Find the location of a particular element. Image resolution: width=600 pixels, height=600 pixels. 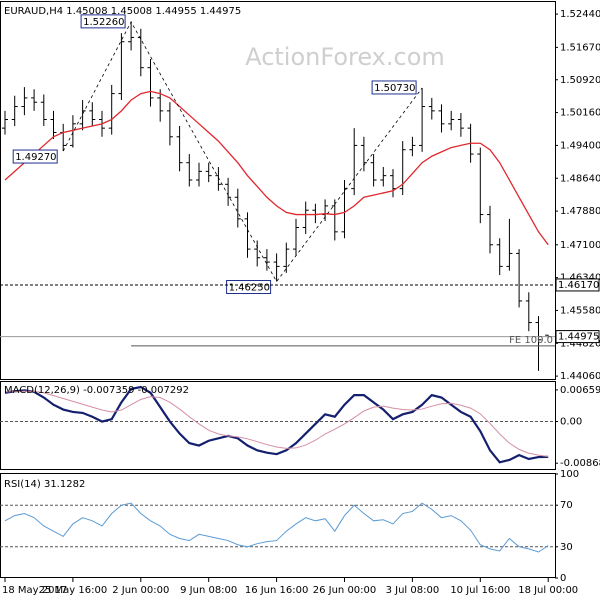

y-tick-label: 1.46340 is located at coordinates (580, 278).